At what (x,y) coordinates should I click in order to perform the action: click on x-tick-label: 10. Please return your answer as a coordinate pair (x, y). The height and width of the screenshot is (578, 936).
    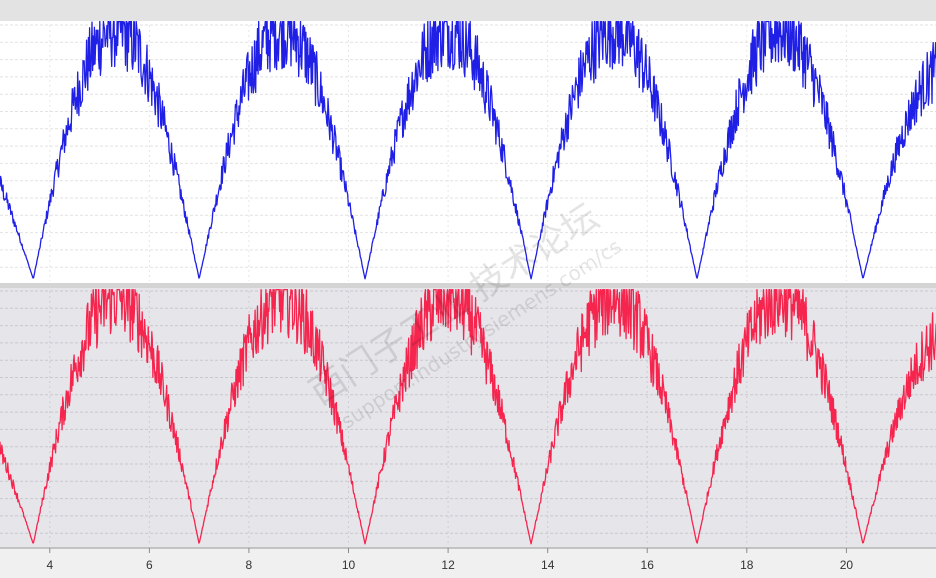
    Looking at the image, I should click on (349, 565).